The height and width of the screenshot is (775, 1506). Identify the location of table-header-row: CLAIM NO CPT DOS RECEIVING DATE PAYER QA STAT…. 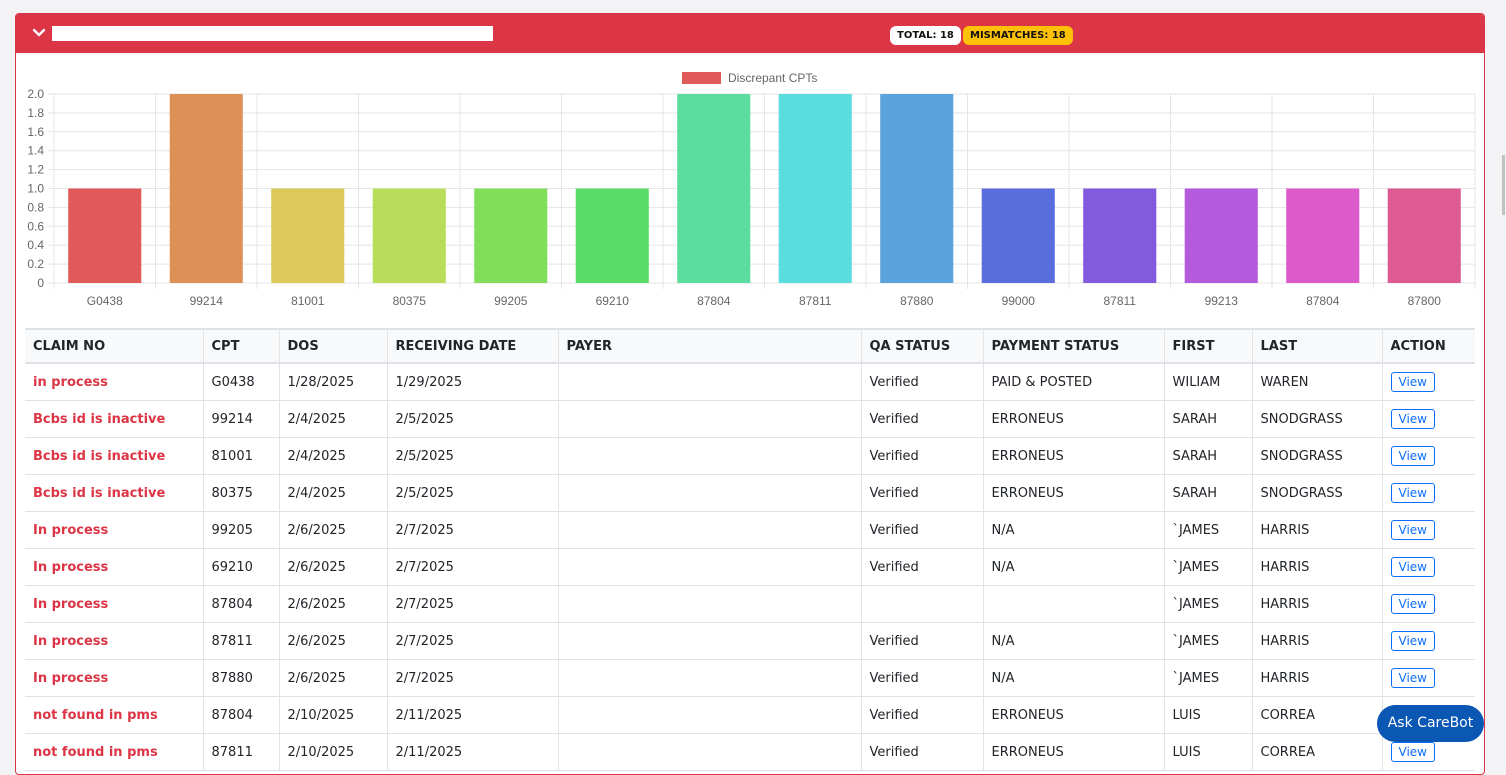
(750, 346).